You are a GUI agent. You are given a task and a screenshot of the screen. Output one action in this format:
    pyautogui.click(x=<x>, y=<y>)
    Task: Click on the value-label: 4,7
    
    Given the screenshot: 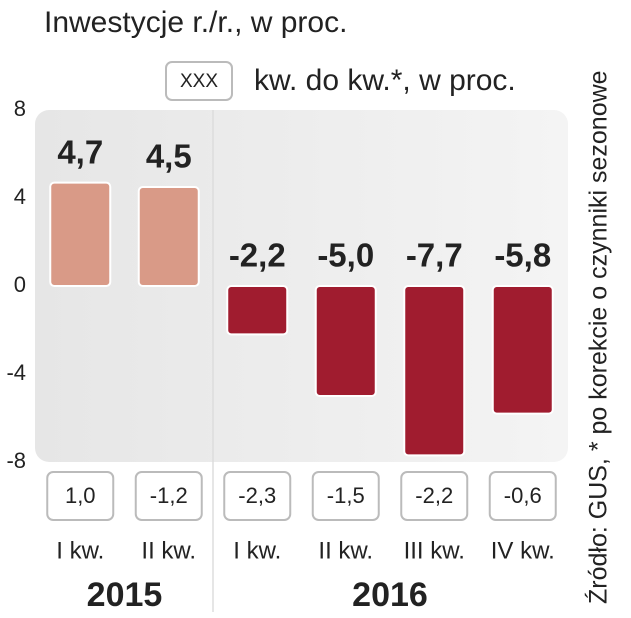 What is the action you would take?
    pyautogui.click(x=80, y=151)
    